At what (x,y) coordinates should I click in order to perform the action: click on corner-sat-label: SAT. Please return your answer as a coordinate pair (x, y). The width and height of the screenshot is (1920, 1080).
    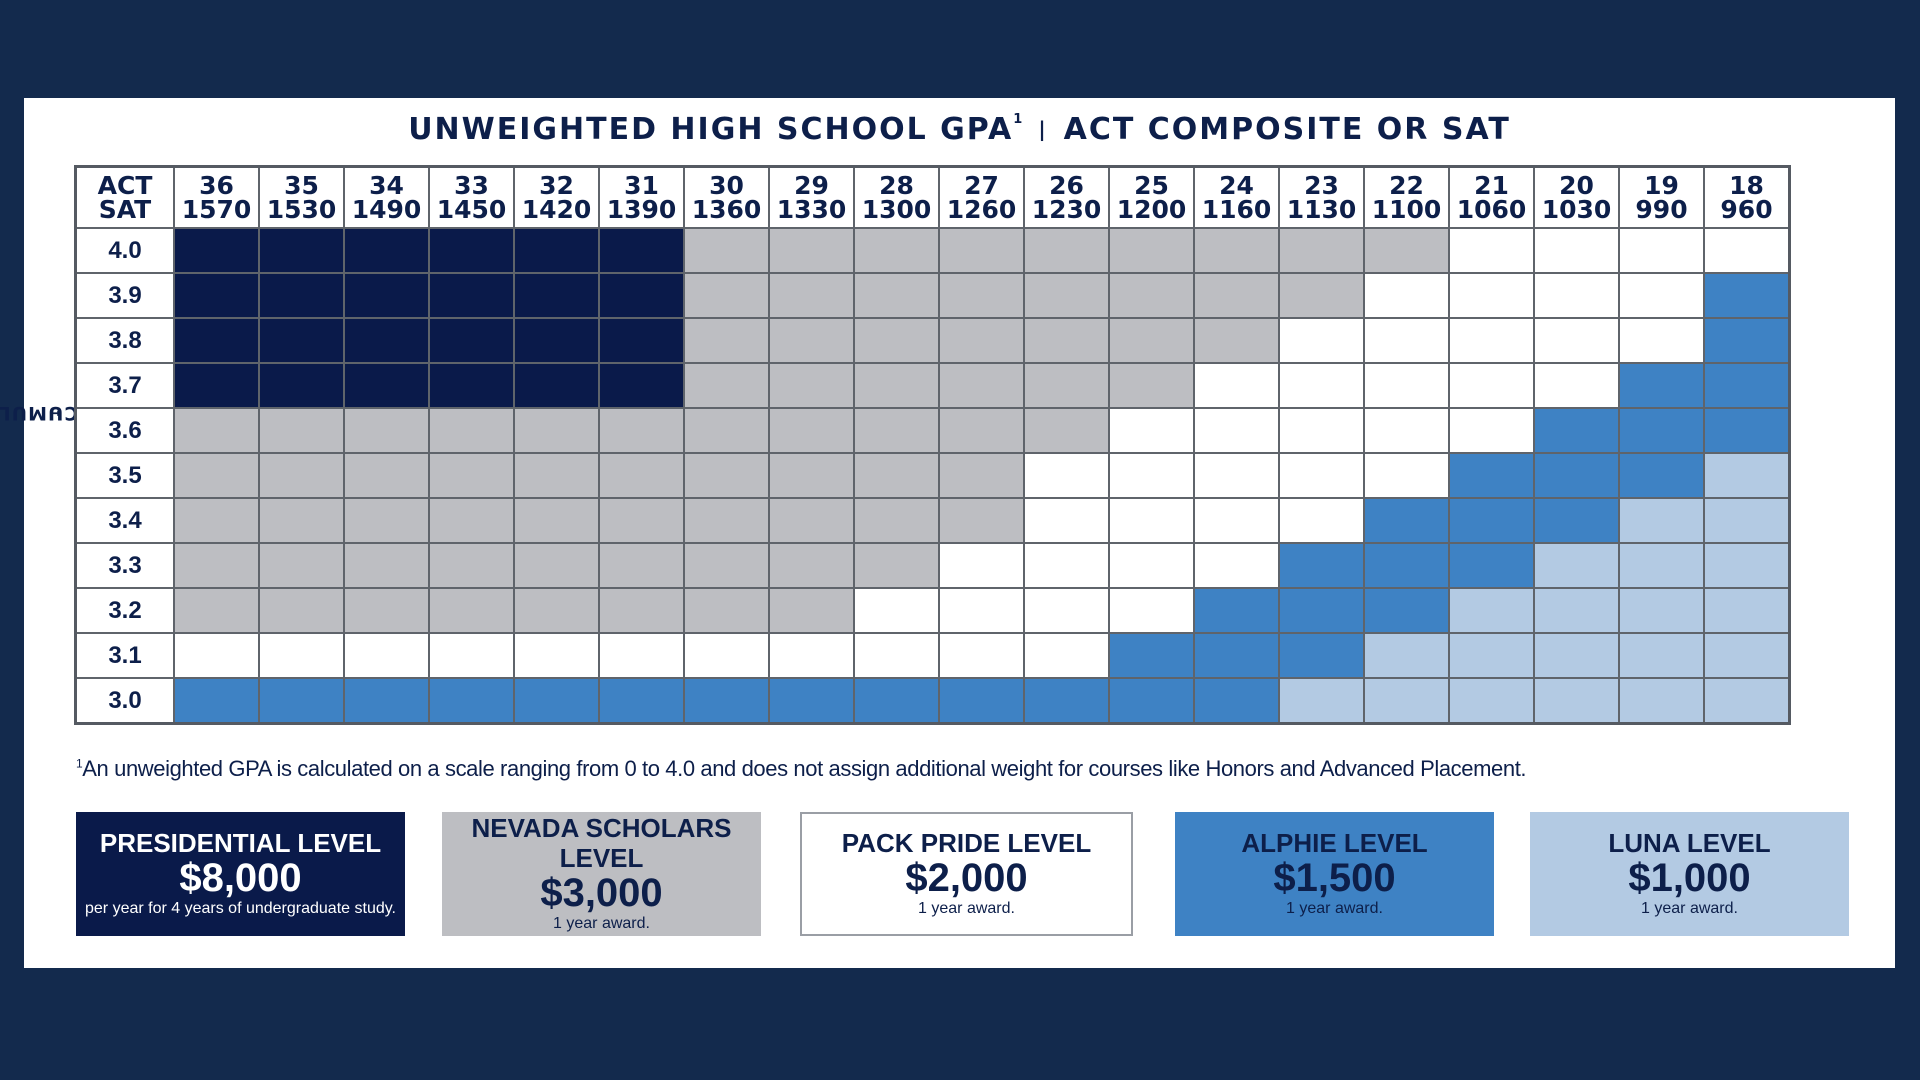
    Looking at the image, I should click on (125, 209).